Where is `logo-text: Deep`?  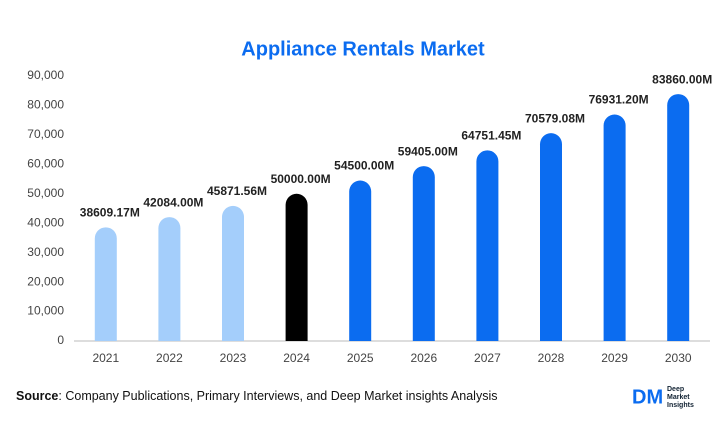
logo-text: Deep is located at coordinates (675, 389).